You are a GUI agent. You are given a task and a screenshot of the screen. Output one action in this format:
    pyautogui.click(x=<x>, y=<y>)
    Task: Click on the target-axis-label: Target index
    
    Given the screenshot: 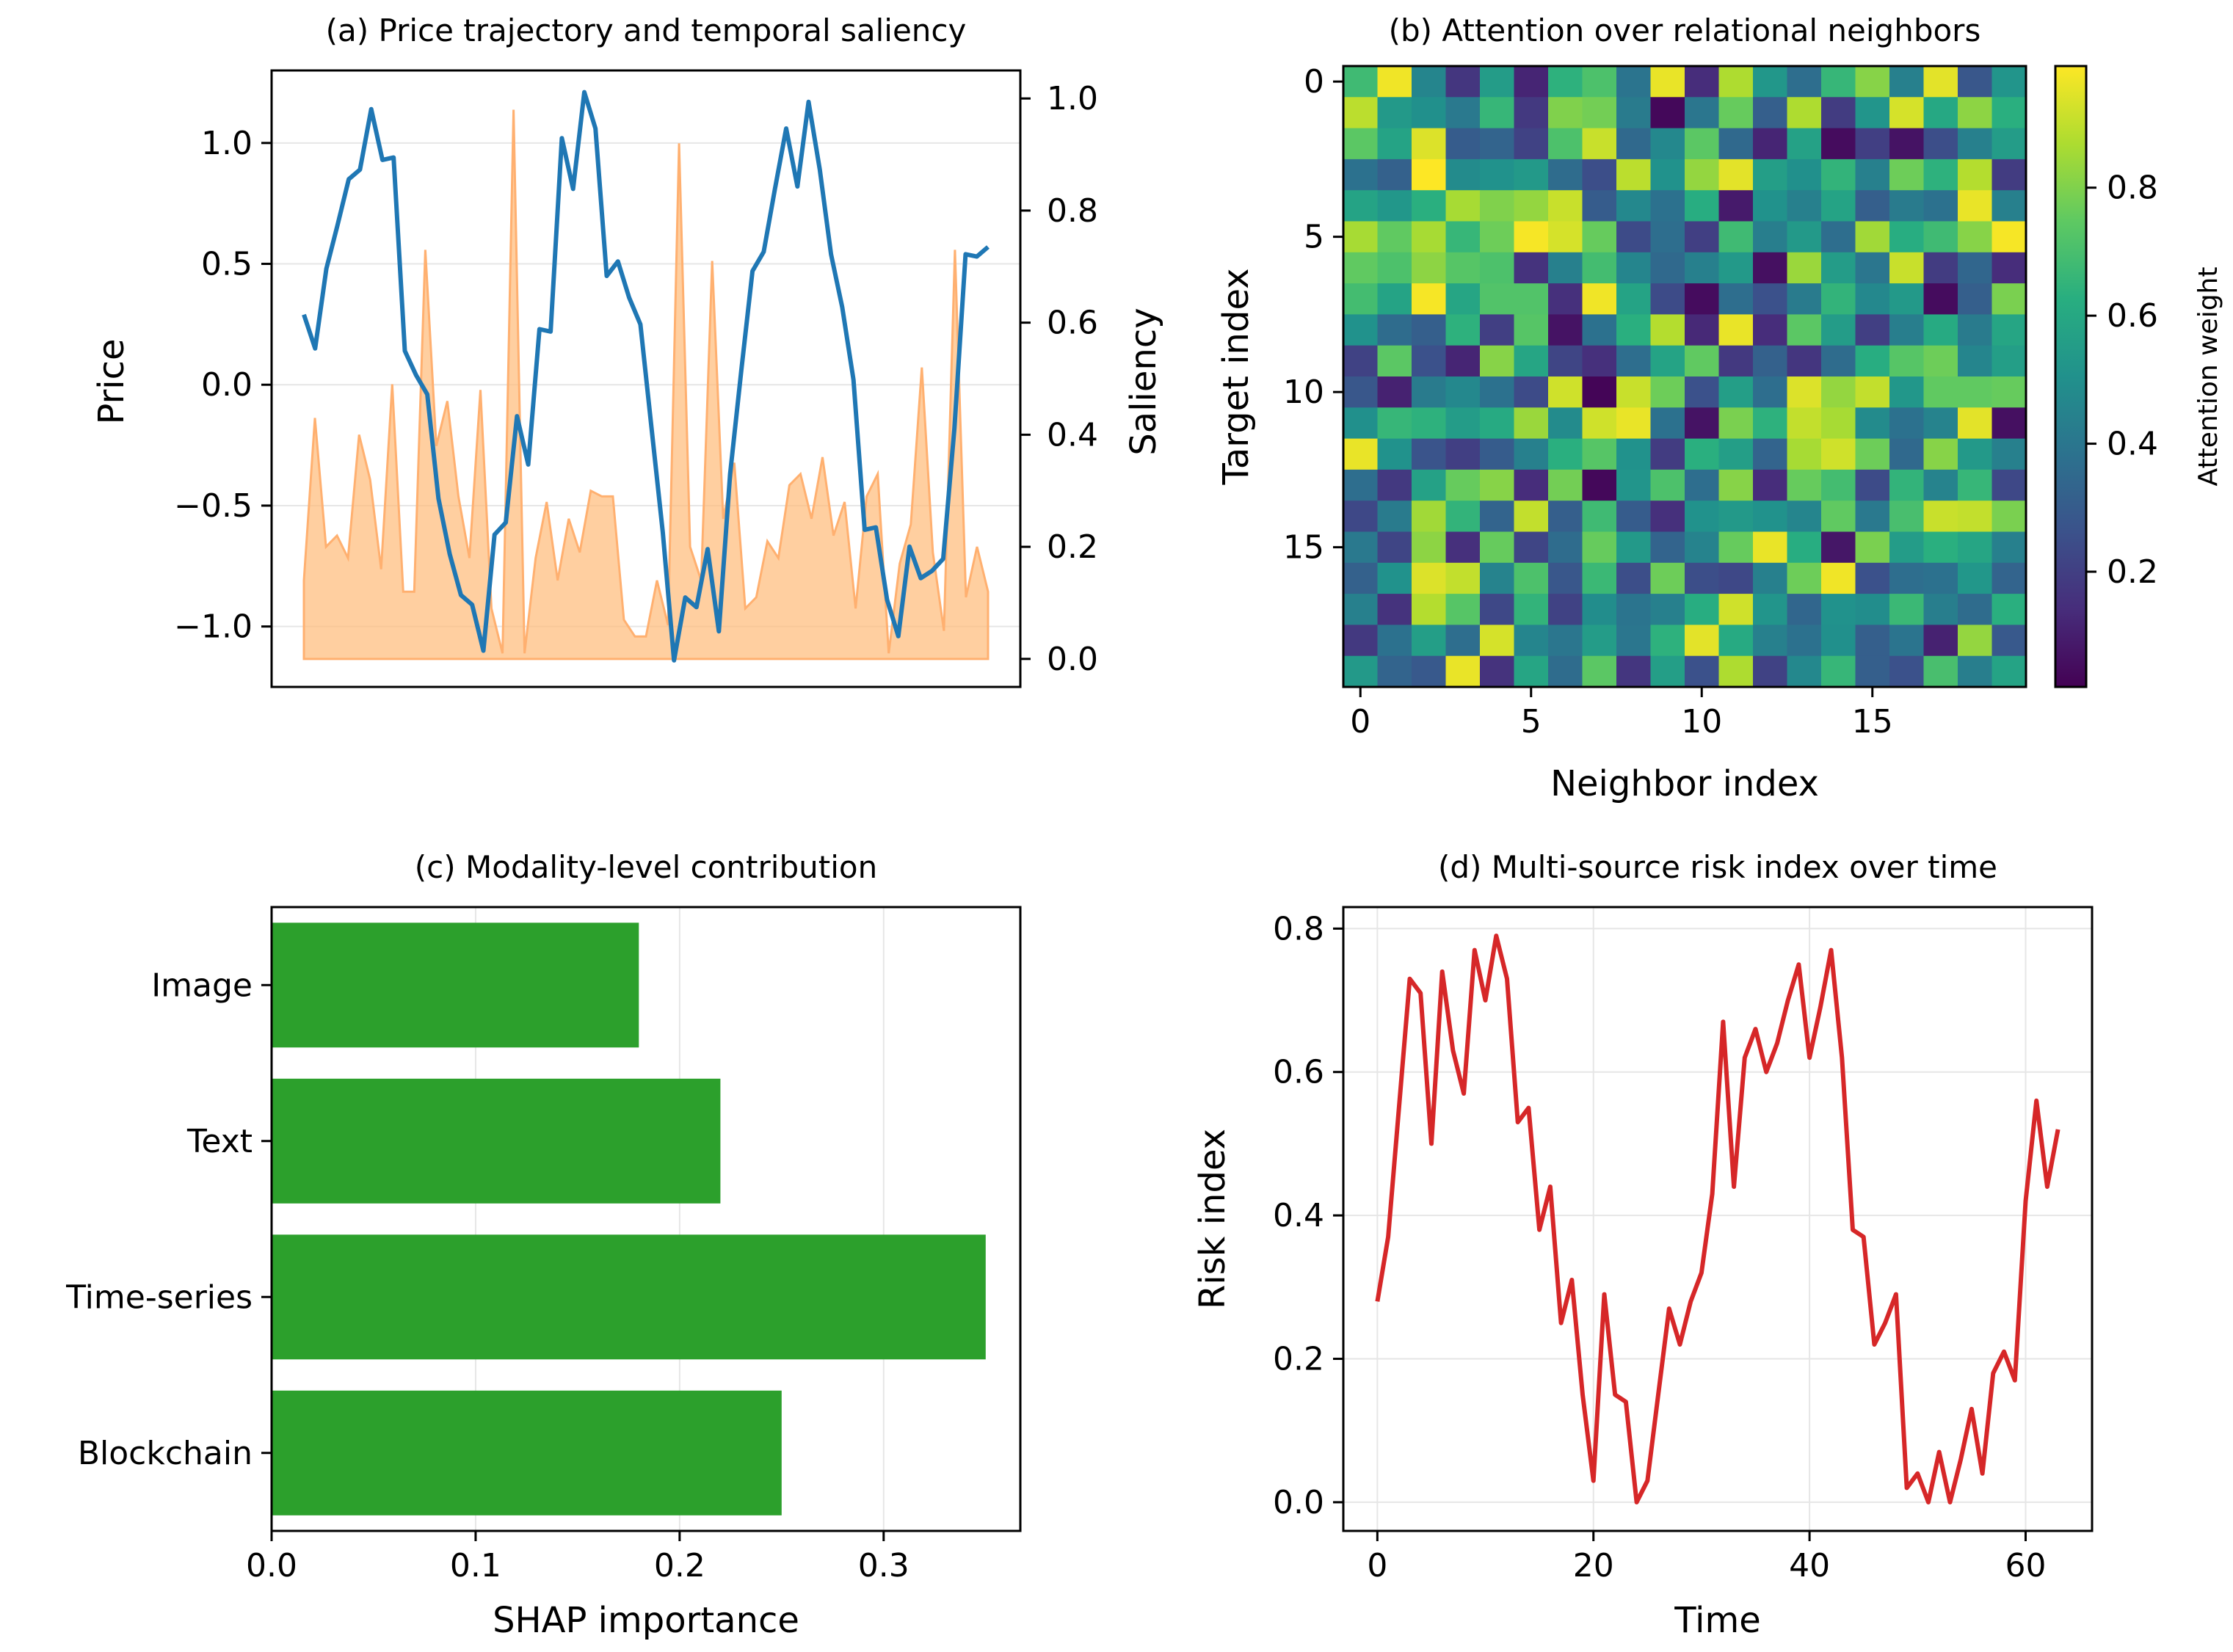 What is the action you would take?
    pyautogui.click(x=1236, y=376)
    